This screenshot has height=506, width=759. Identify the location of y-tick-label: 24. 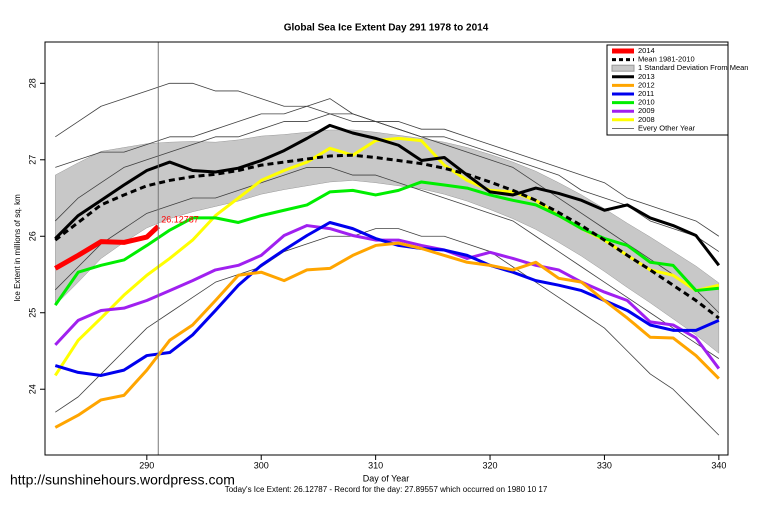
(32, 389).